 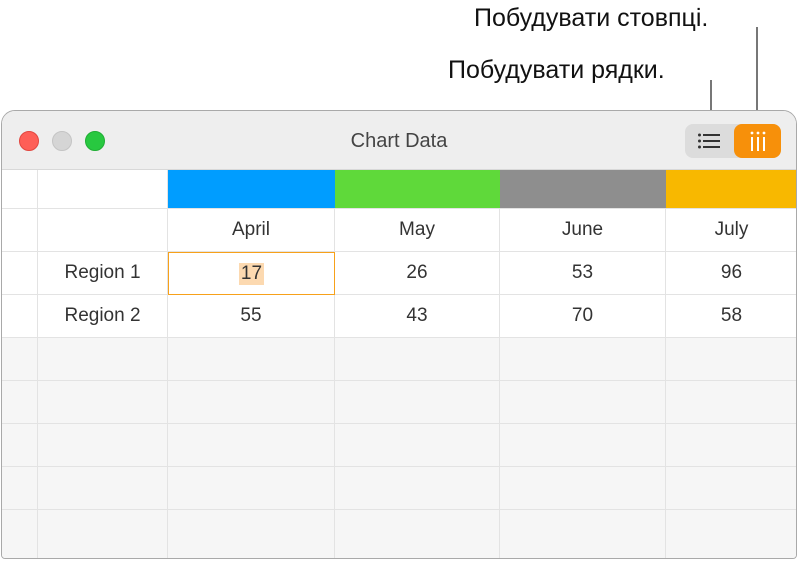 I want to click on column-header: April, so click(x=251, y=230).